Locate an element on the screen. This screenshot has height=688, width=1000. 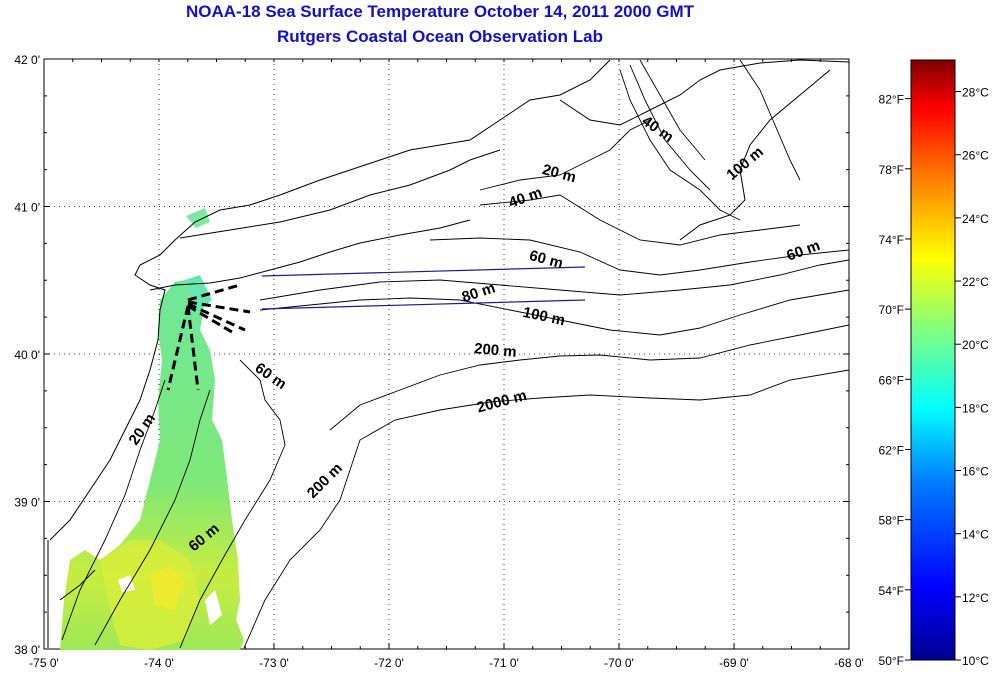
colorbar-fahrenheit-label: 62°F is located at coordinates (891, 450).